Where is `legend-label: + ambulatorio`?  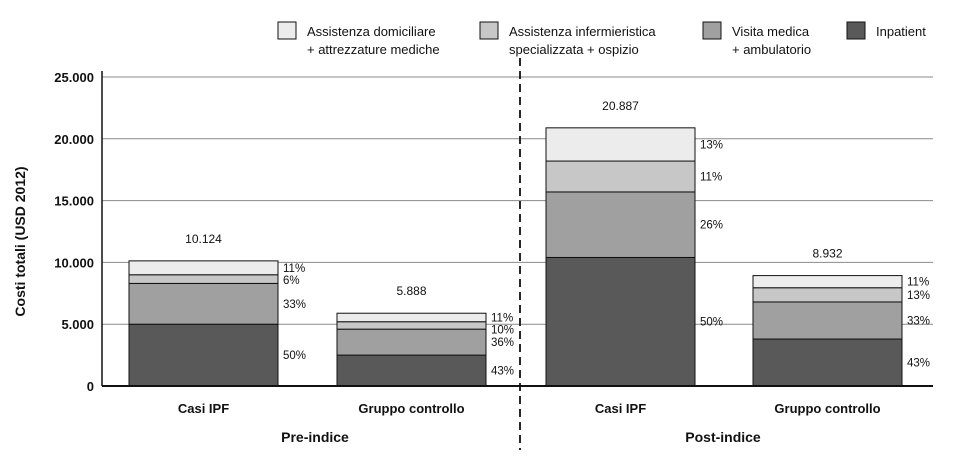 legend-label: + ambulatorio is located at coordinates (771, 49).